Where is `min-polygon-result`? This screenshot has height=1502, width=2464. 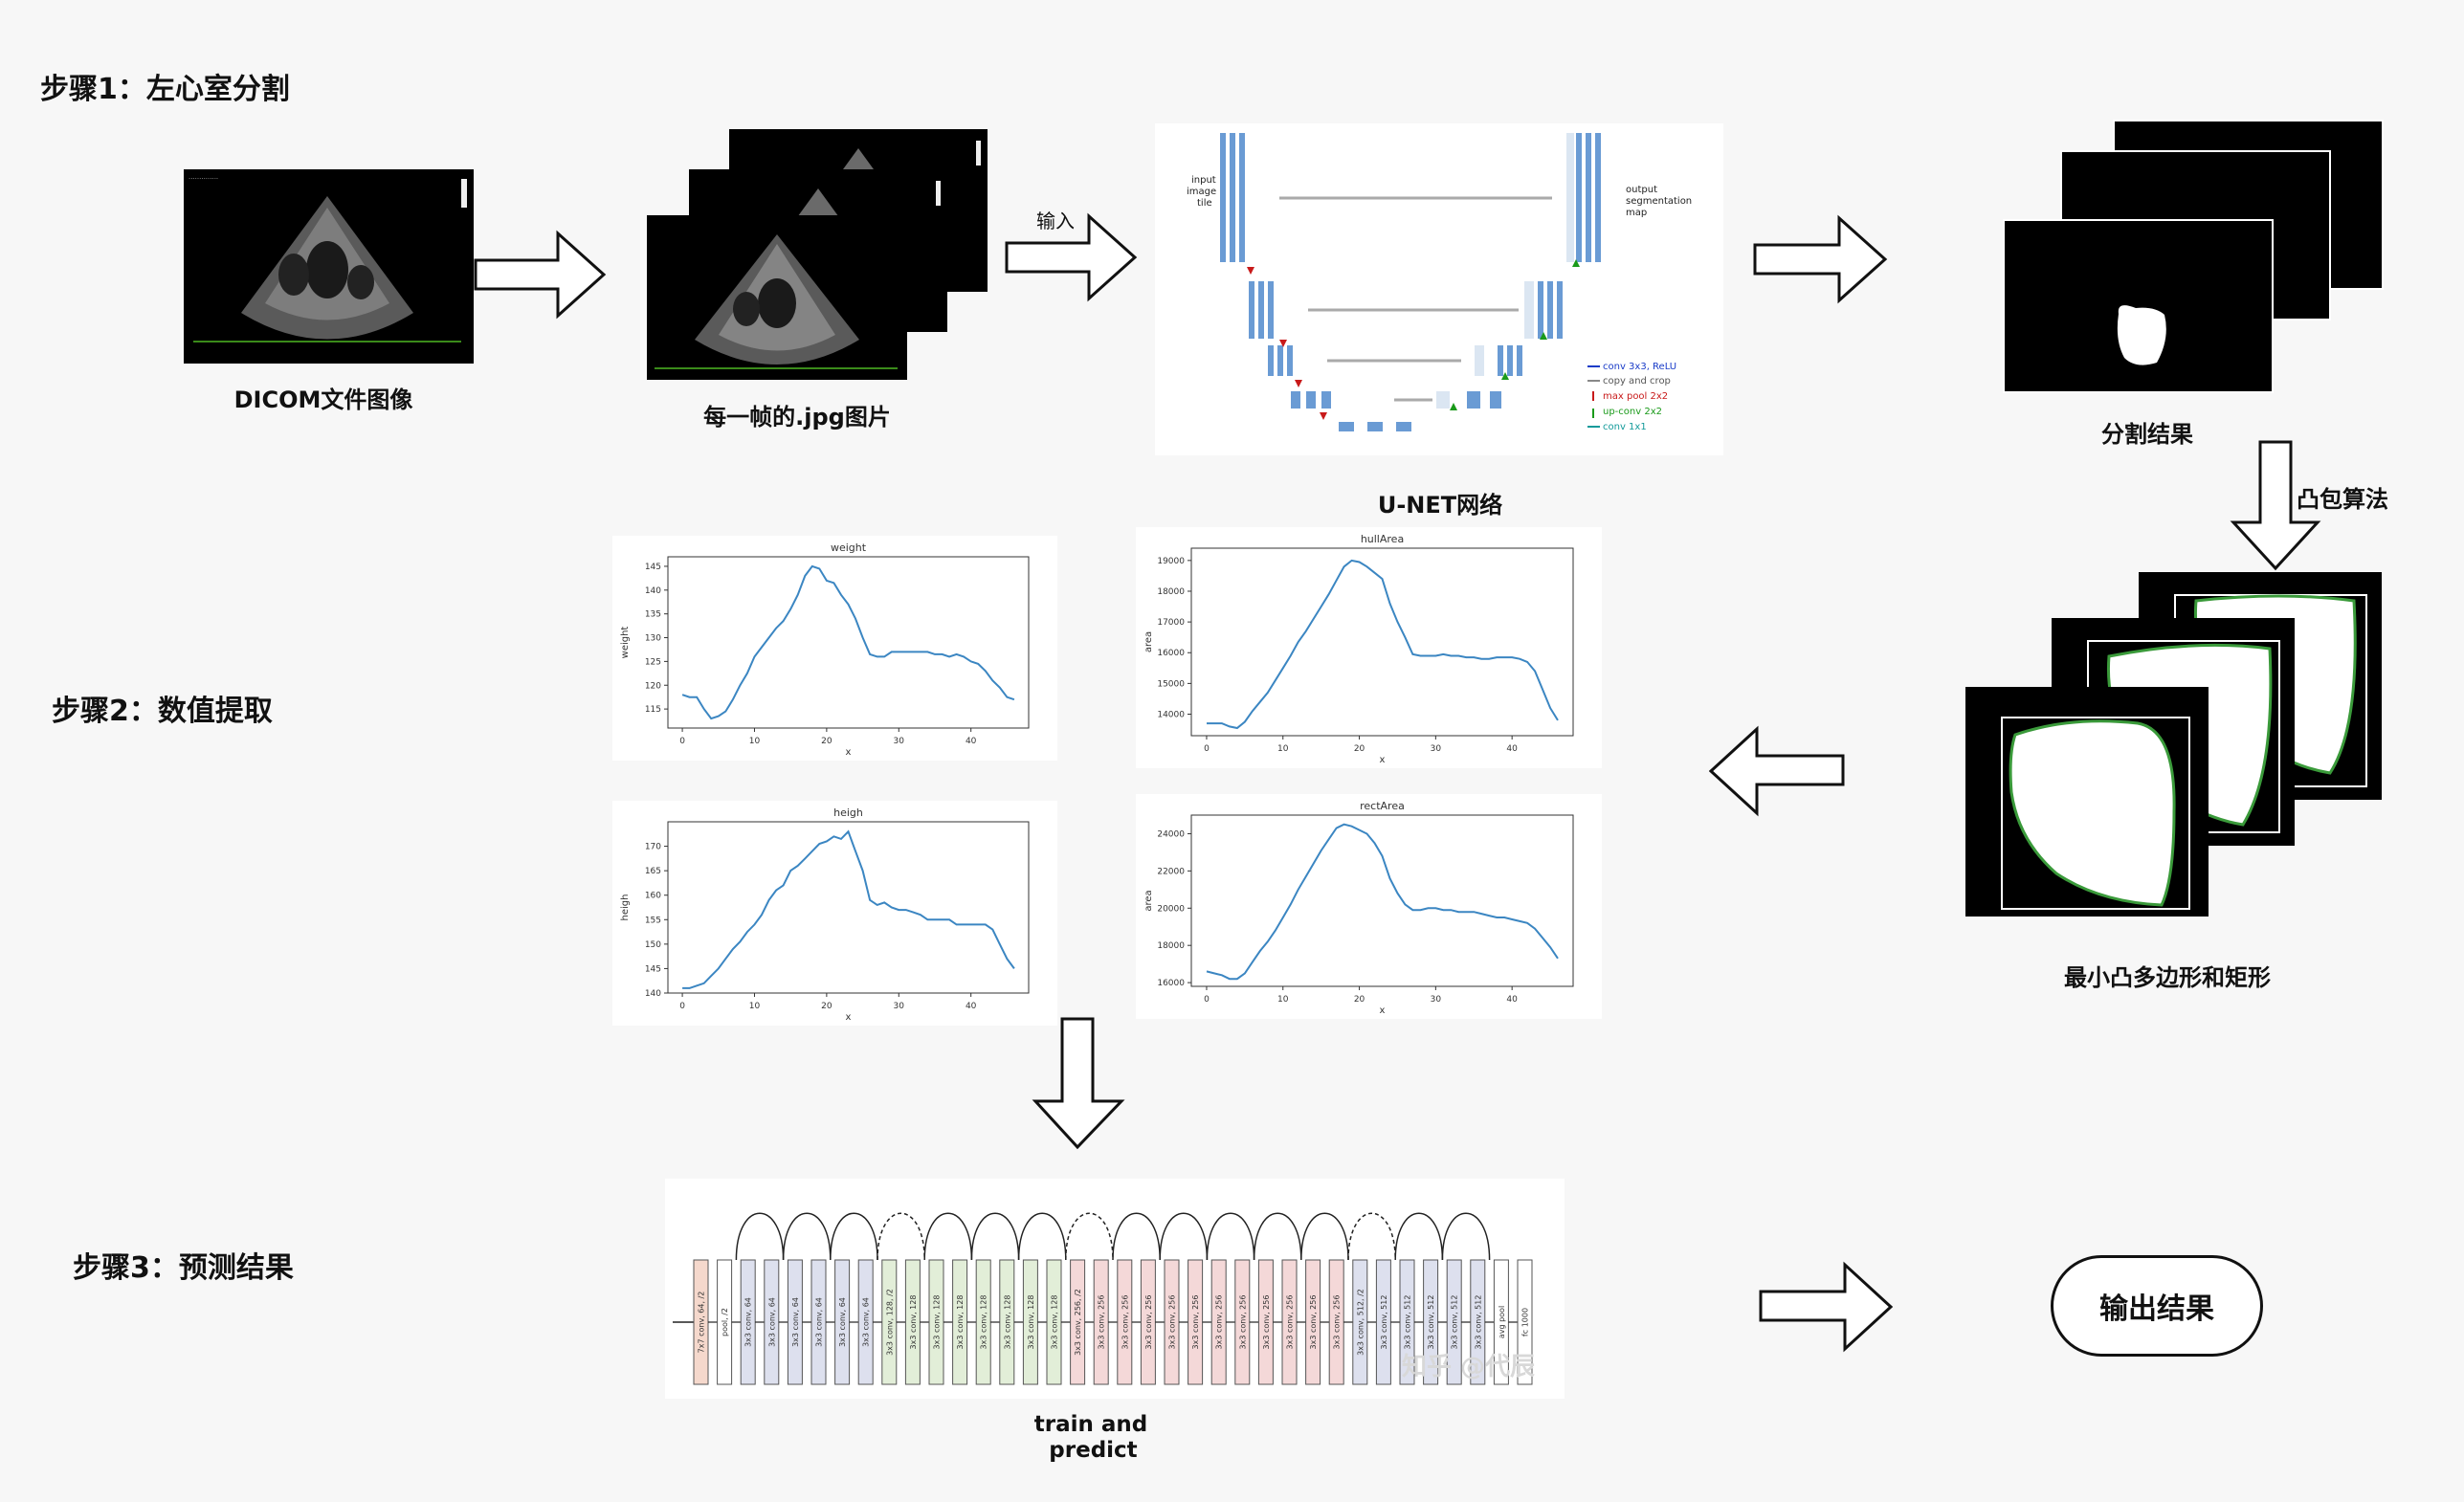
min-polygon-result is located at coordinates (2174, 744).